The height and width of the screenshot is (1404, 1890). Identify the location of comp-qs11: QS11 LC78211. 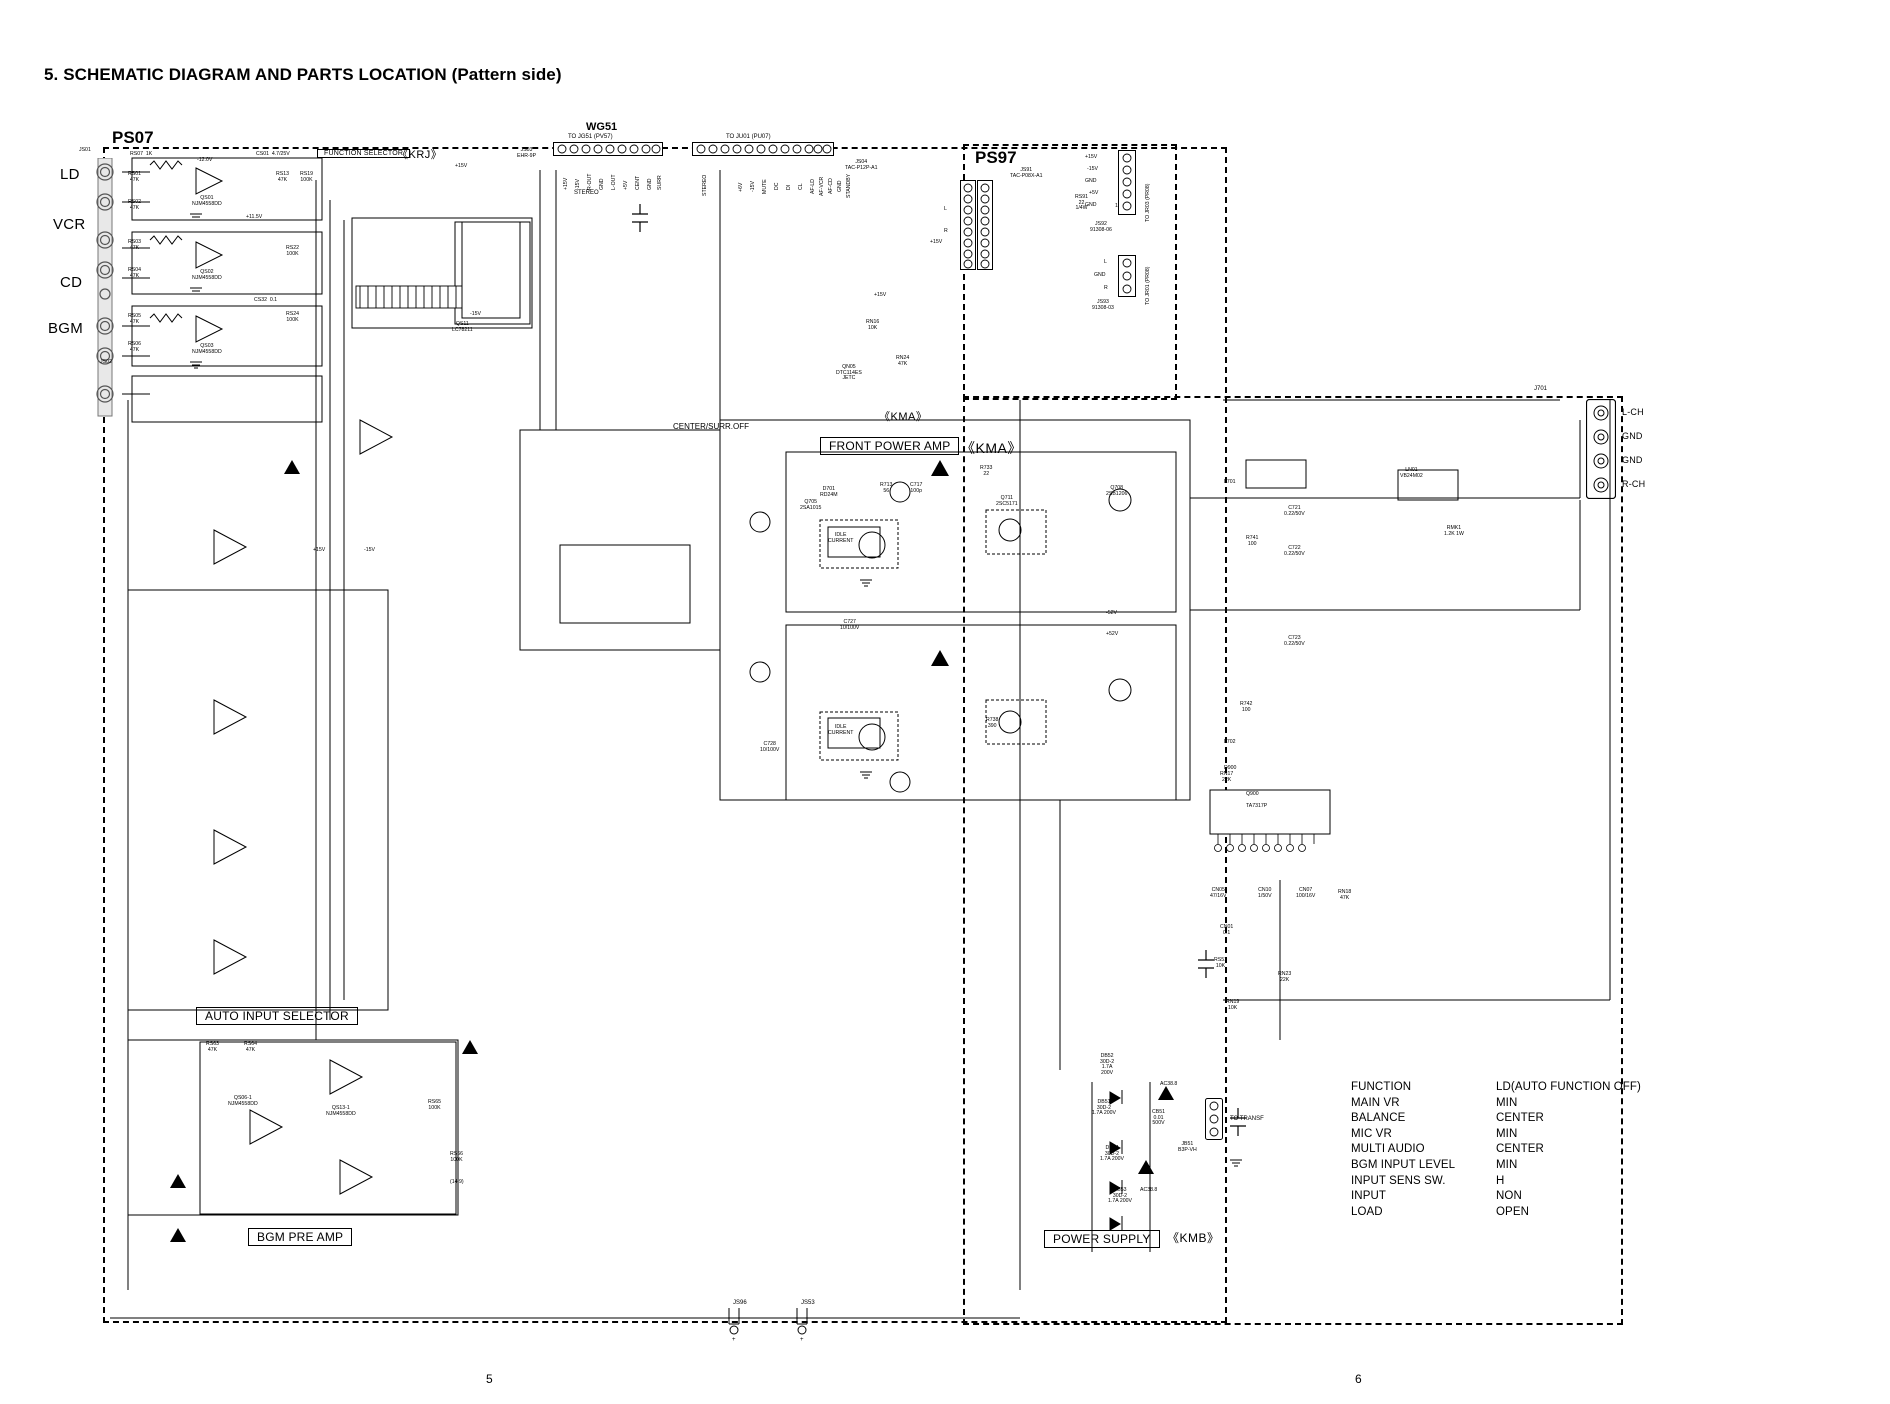
(462, 327).